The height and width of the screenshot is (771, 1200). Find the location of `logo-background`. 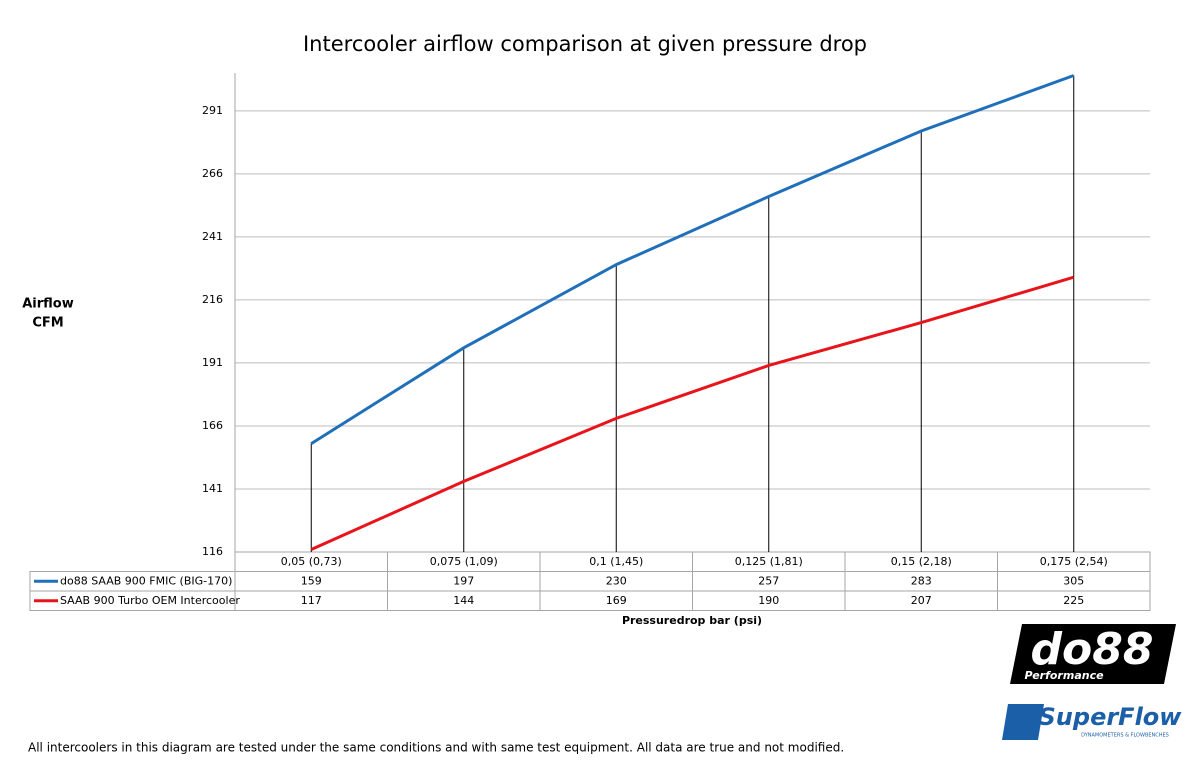

logo-background is located at coordinates (1093, 654).